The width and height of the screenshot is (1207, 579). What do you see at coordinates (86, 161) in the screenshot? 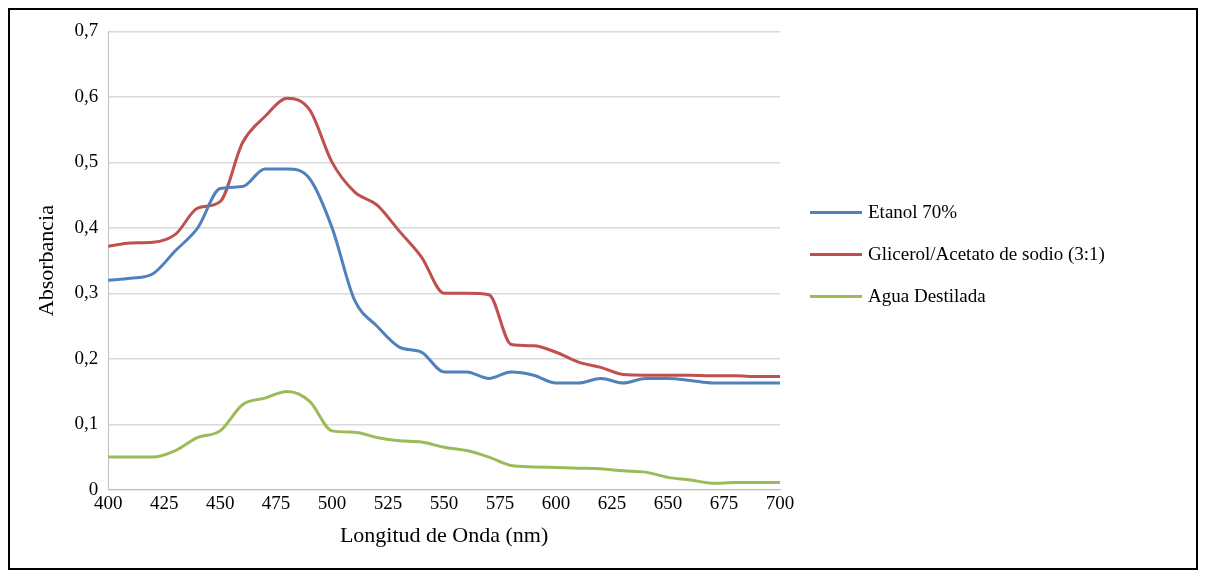
I see `y-tick-label: 0,5` at bounding box center [86, 161].